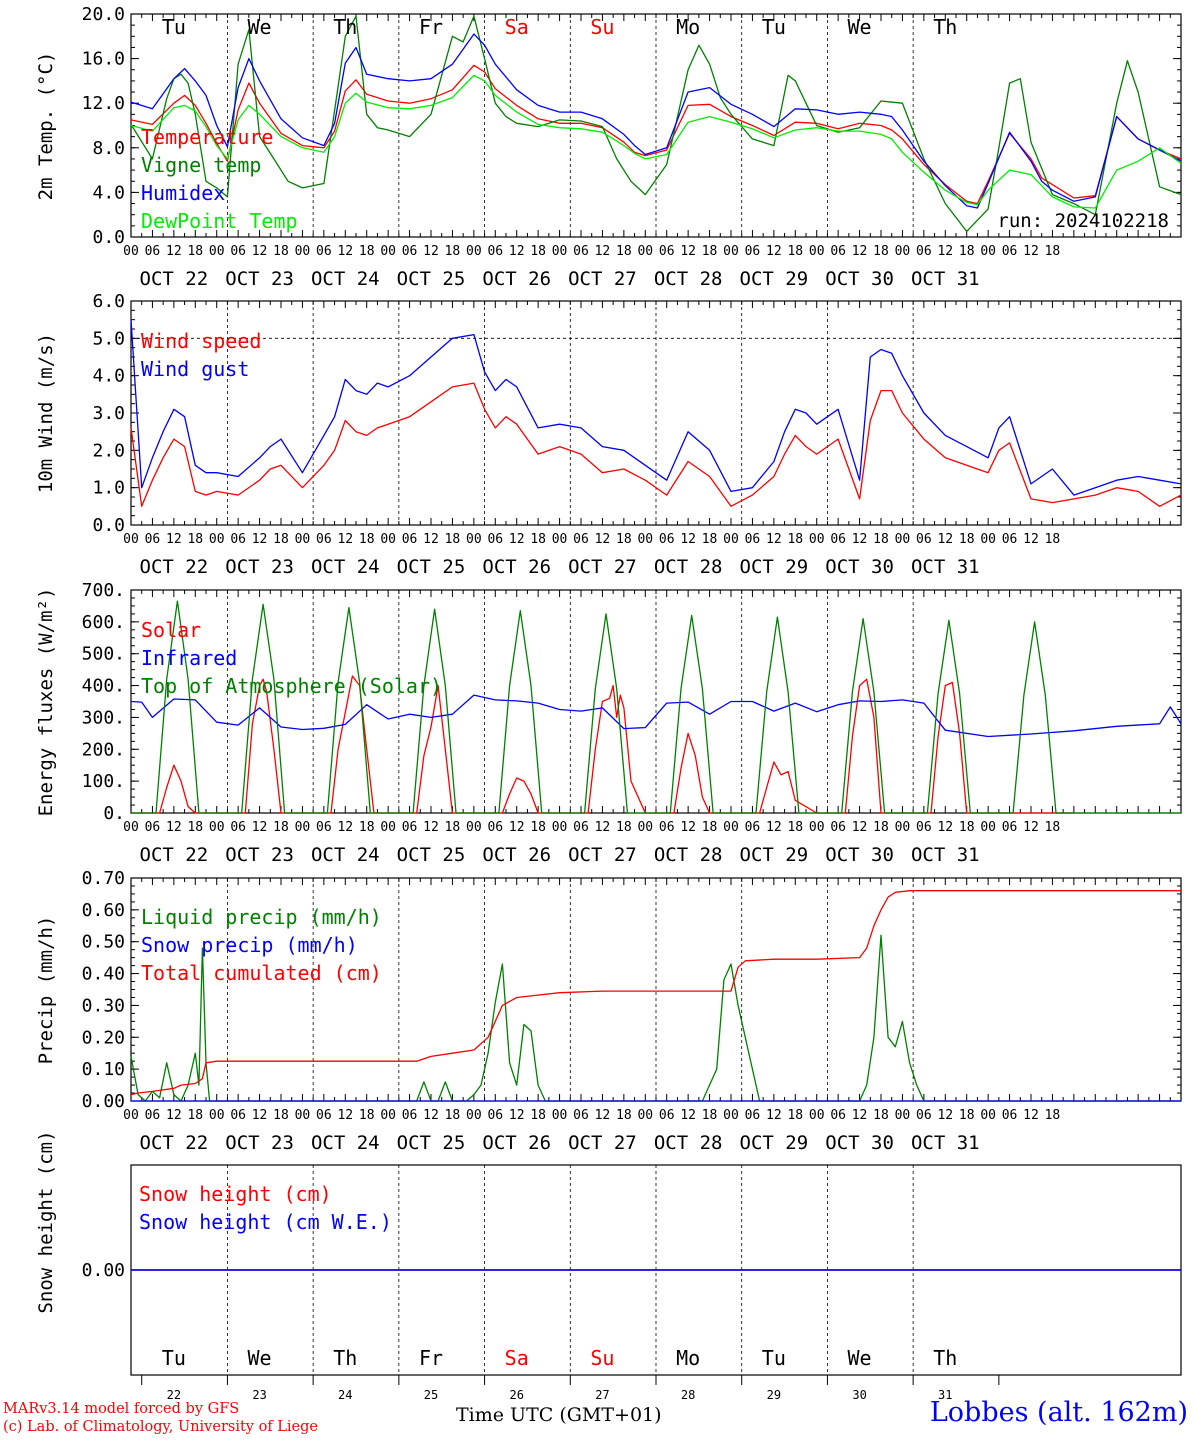  I want to click on legend-entry: Solar, so click(171, 630).